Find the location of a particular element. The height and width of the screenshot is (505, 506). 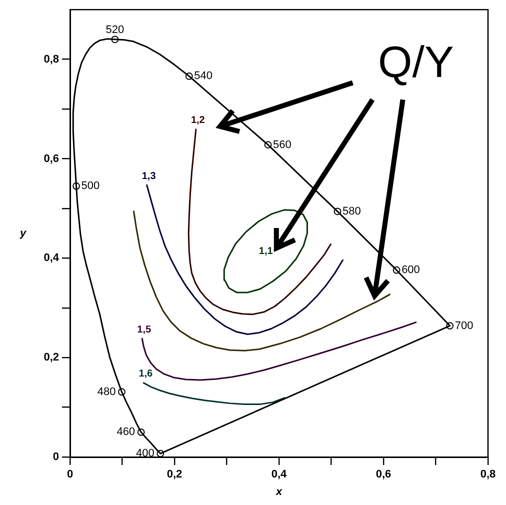

series-label: 1,3 is located at coordinates (149, 176).